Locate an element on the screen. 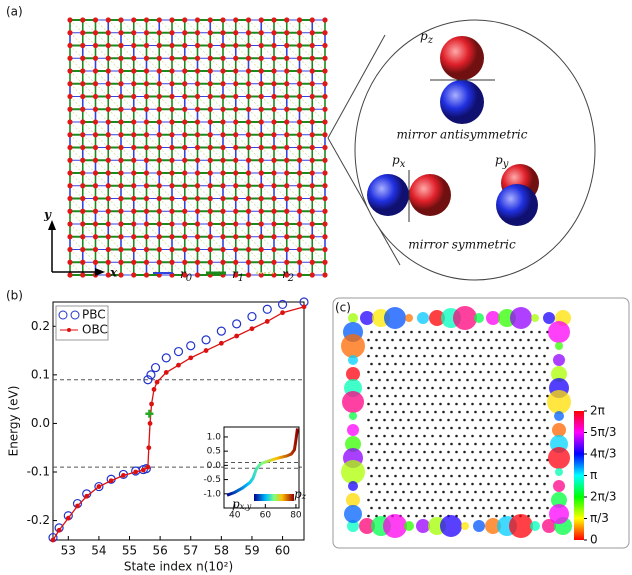 The height and width of the screenshot is (575, 632). x-tick-label: 60 is located at coordinates (266, 516).